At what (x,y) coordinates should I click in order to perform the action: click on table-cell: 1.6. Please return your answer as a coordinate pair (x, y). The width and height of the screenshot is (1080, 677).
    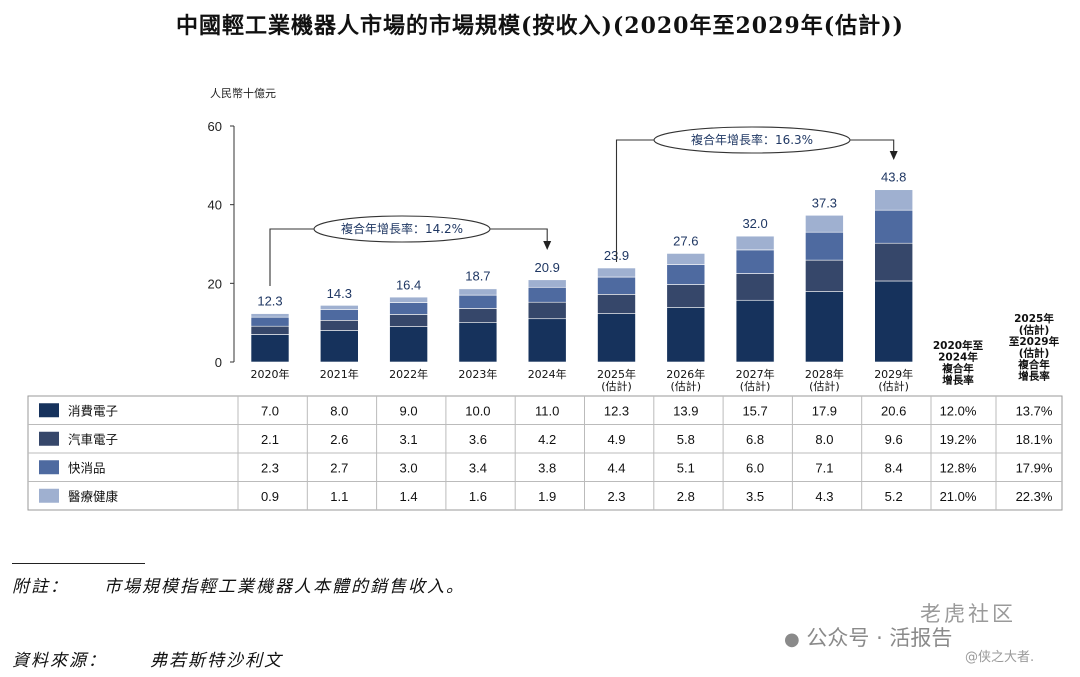
    Looking at the image, I should click on (478, 496).